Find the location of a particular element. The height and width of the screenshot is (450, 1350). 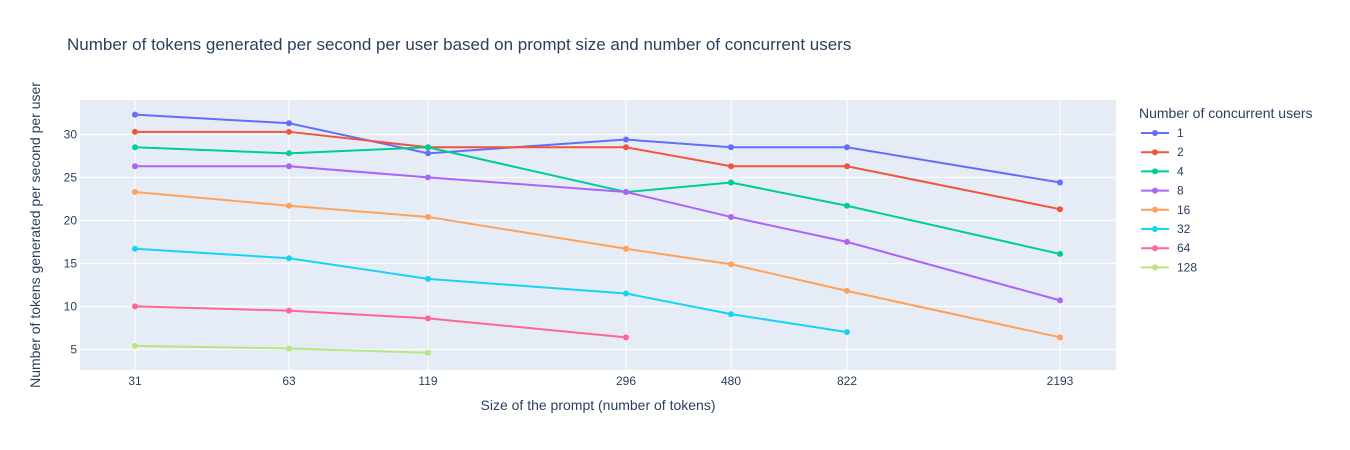

y-tick-label: 10 is located at coordinates (71, 306).